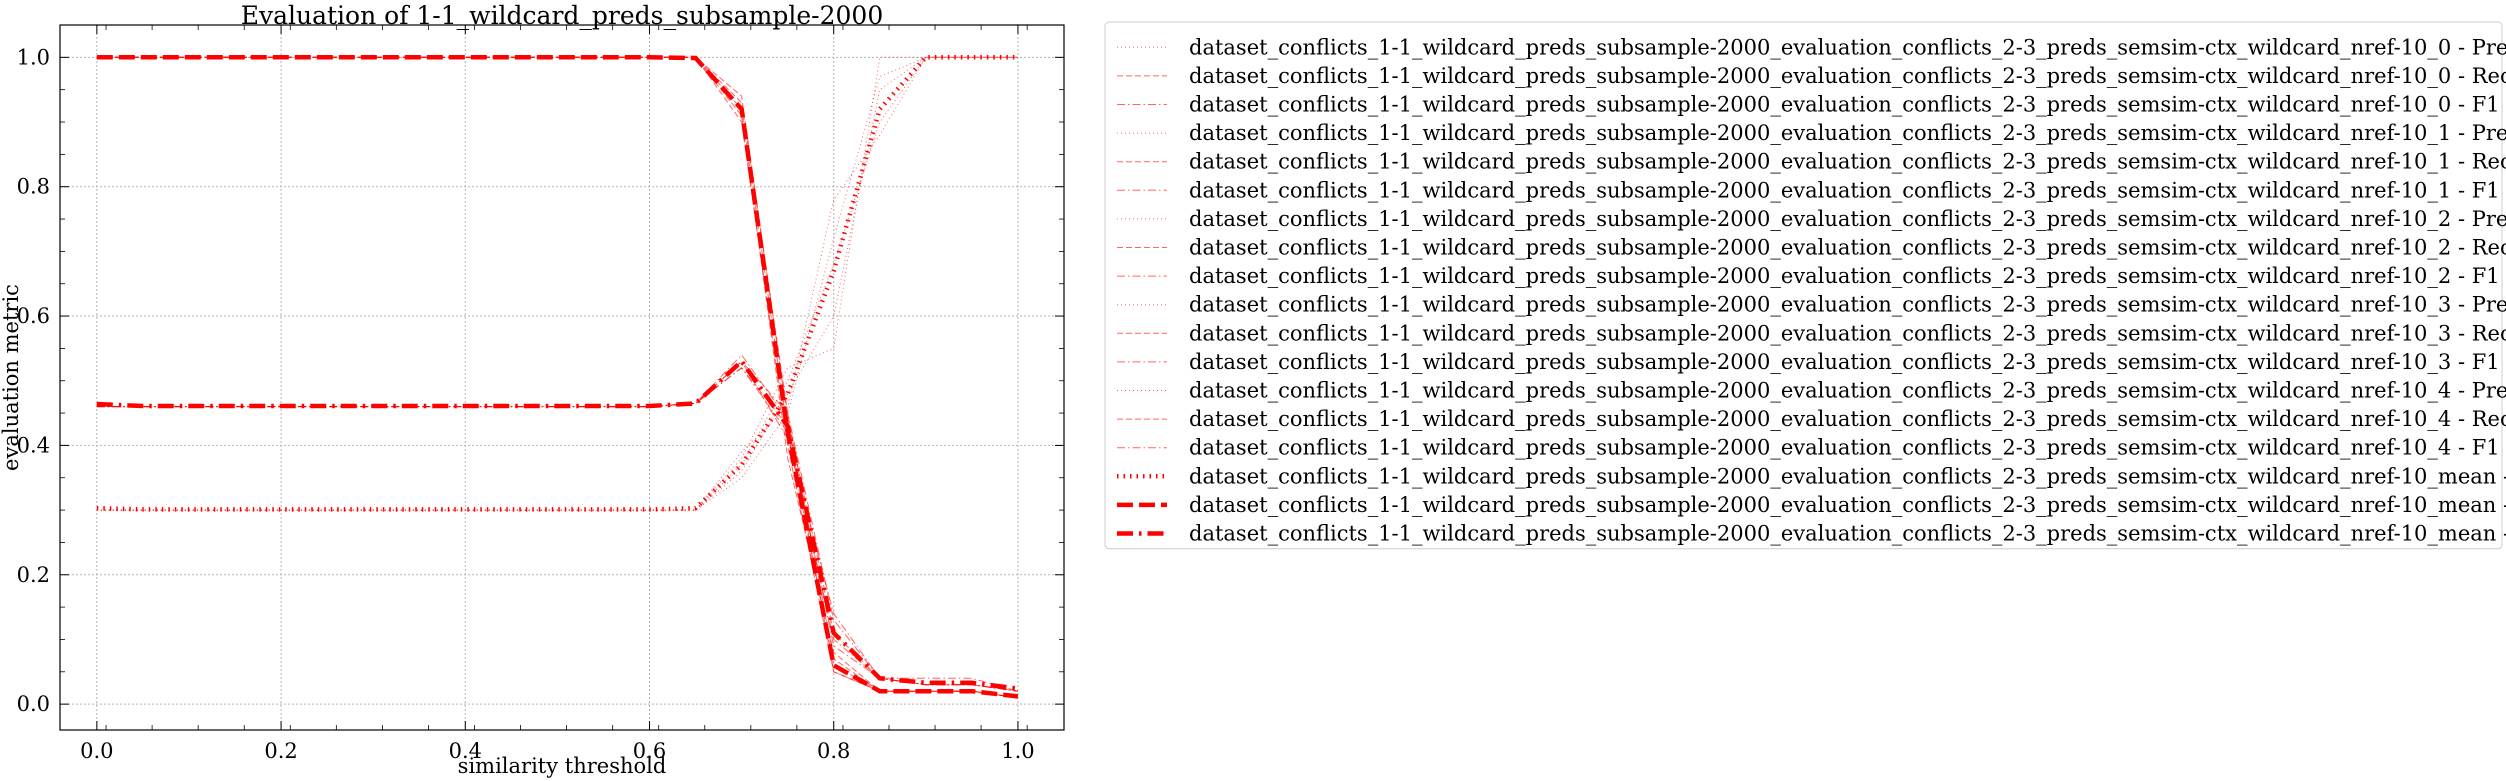 This screenshot has width=2506, height=781. What do you see at coordinates (33, 704) in the screenshot?
I see `y-tick-label: 0.0` at bounding box center [33, 704].